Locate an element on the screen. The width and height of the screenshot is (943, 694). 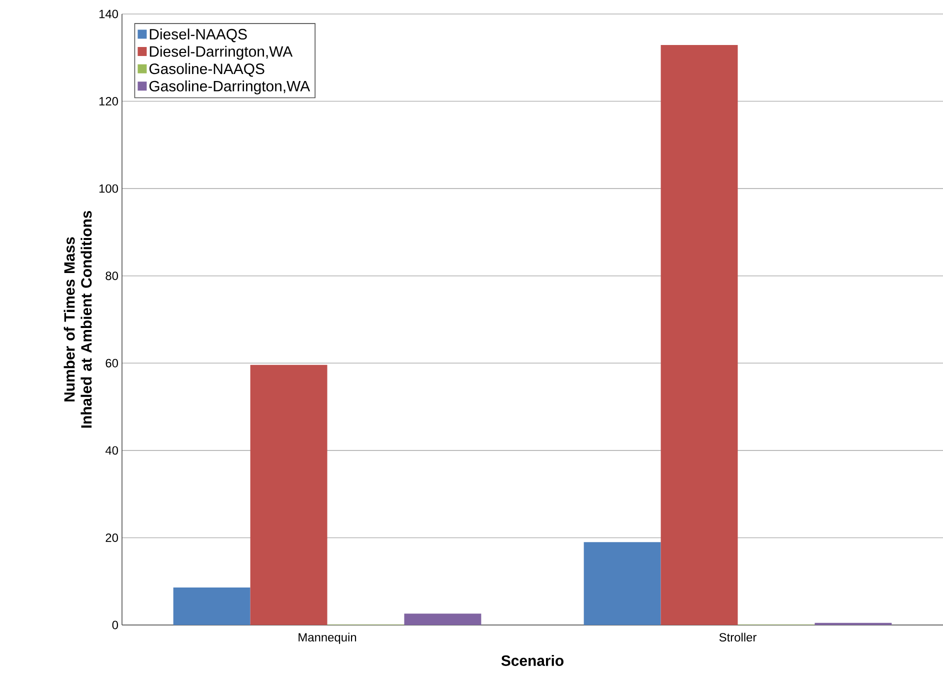
y-tick-label: 40 is located at coordinates (111, 450).